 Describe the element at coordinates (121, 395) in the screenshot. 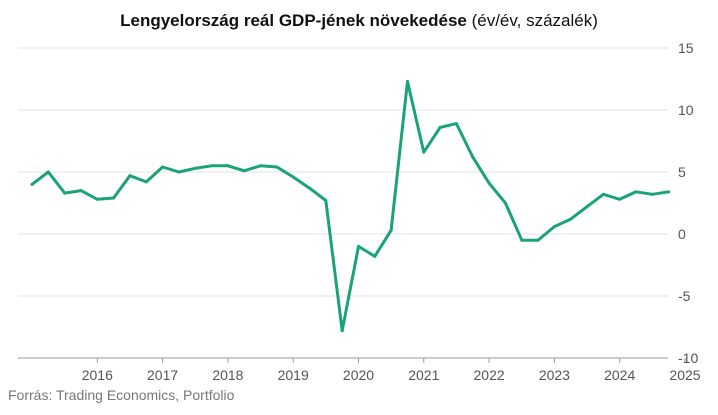

I see `source-note: Forrás: Trading Economics, Portfolio` at that location.